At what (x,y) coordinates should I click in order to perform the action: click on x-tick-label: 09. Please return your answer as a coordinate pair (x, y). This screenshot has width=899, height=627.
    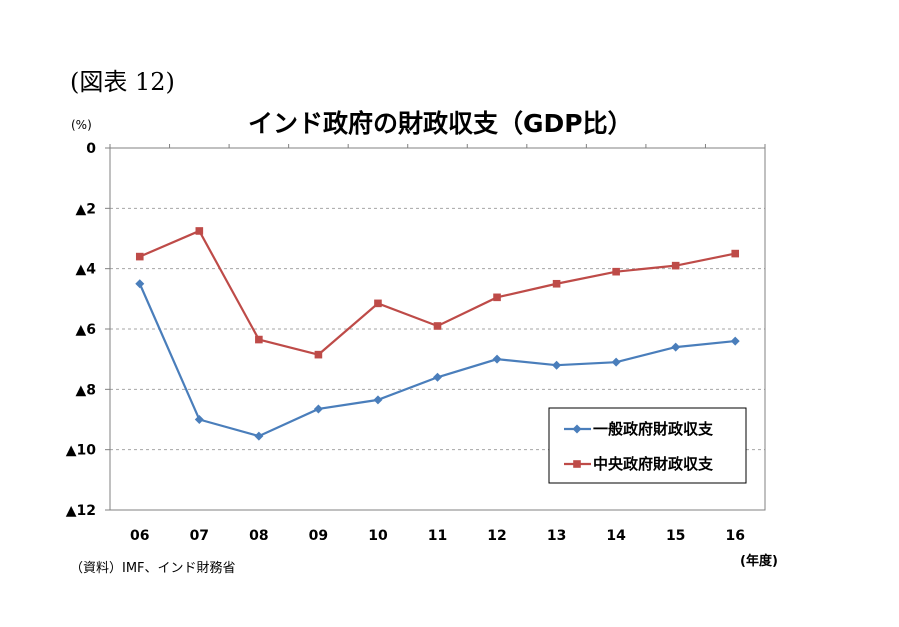
    Looking at the image, I should click on (318, 536).